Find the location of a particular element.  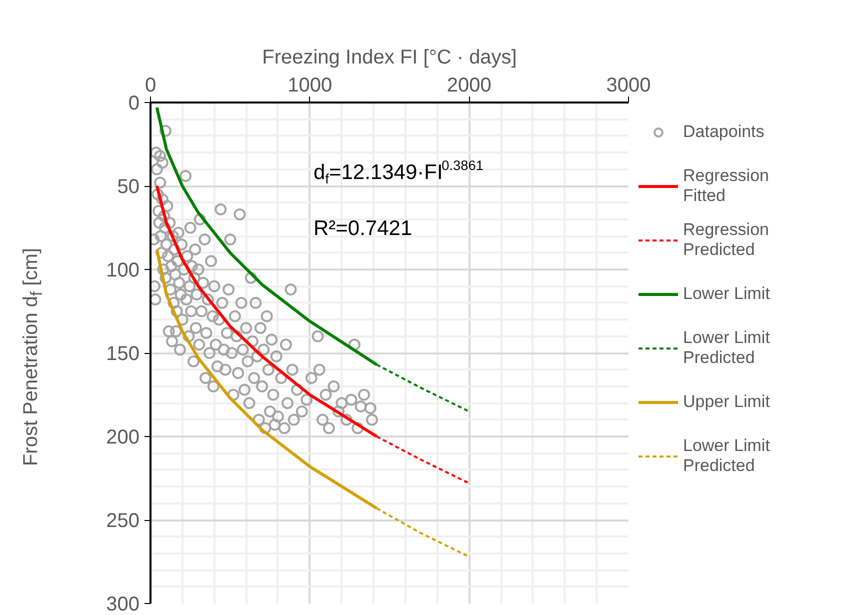

x-tick-label: 0 is located at coordinates (150, 85).